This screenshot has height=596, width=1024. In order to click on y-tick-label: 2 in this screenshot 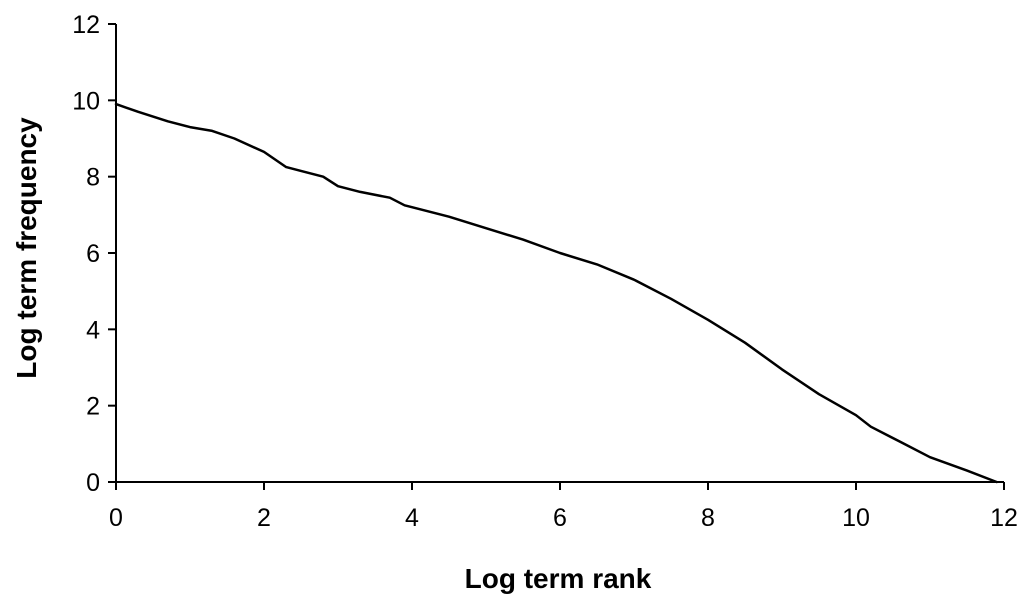, I will do `click(93, 407)`.